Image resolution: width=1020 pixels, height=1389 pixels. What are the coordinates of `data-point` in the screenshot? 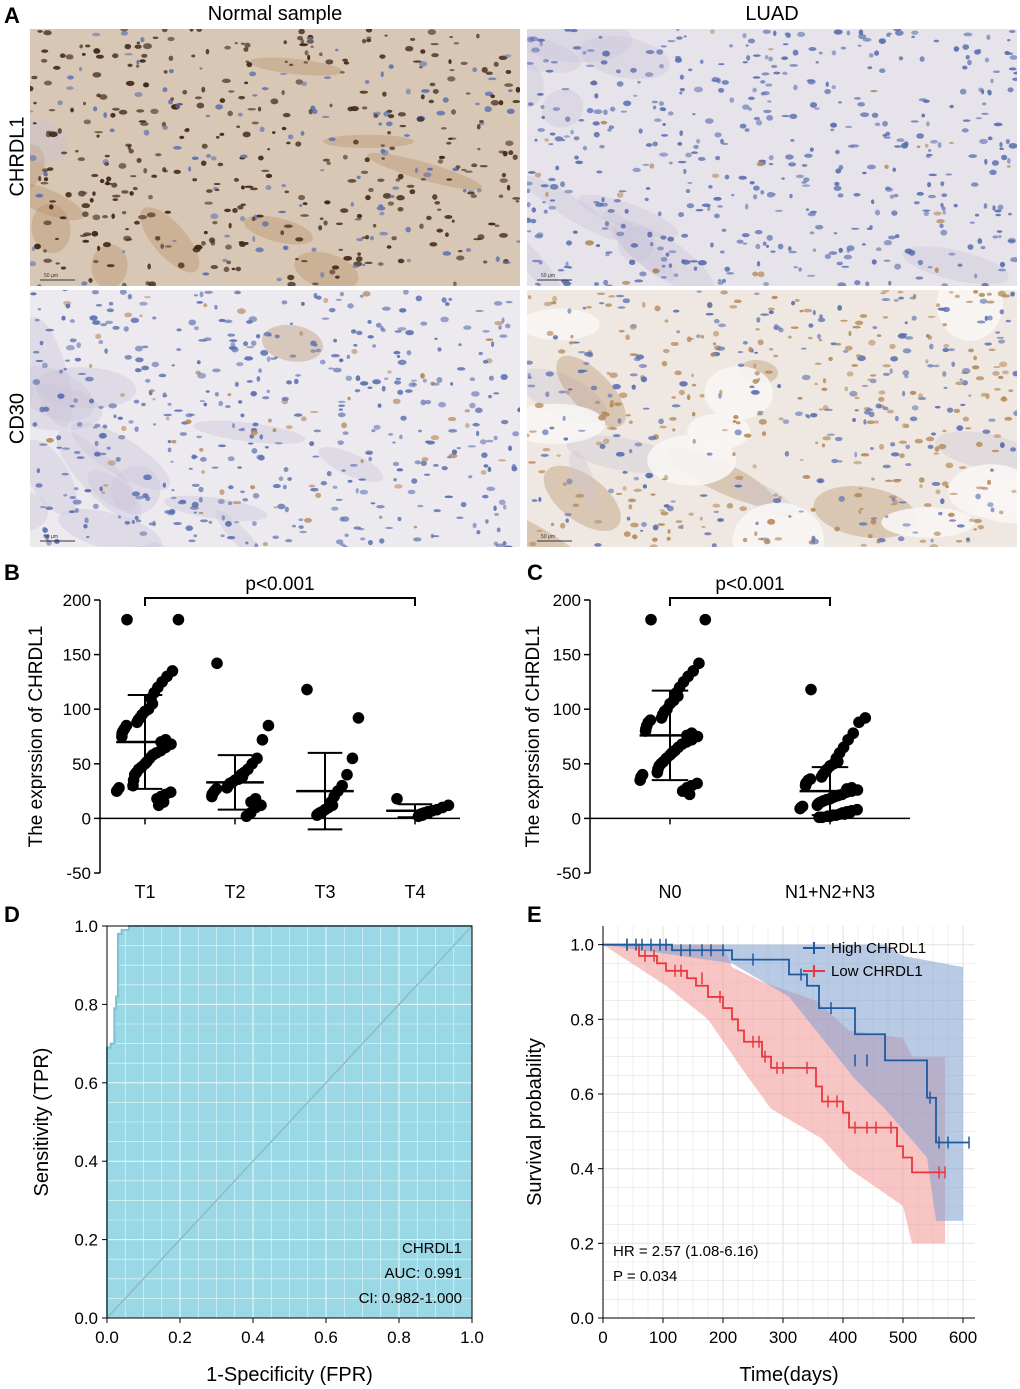 It's located at (127, 619).